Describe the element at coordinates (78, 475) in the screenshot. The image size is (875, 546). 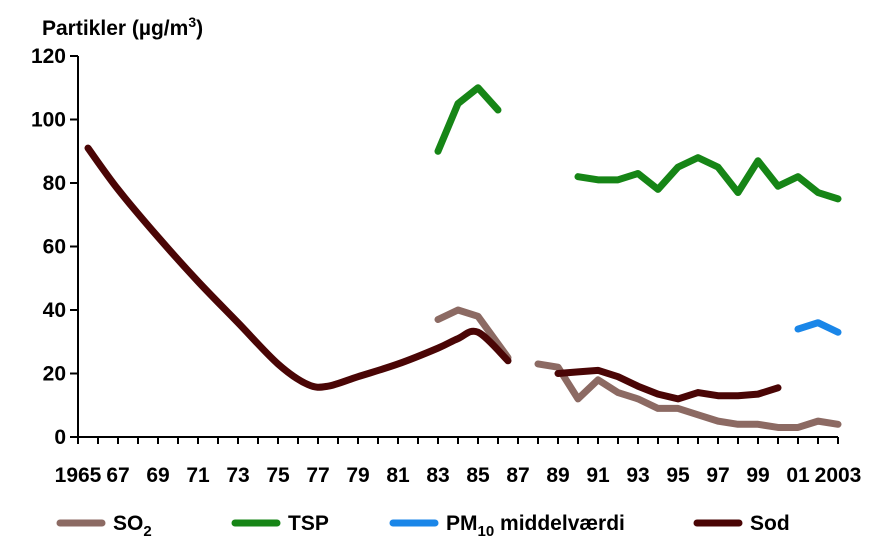
I see `x-tick-label: 1965` at that location.